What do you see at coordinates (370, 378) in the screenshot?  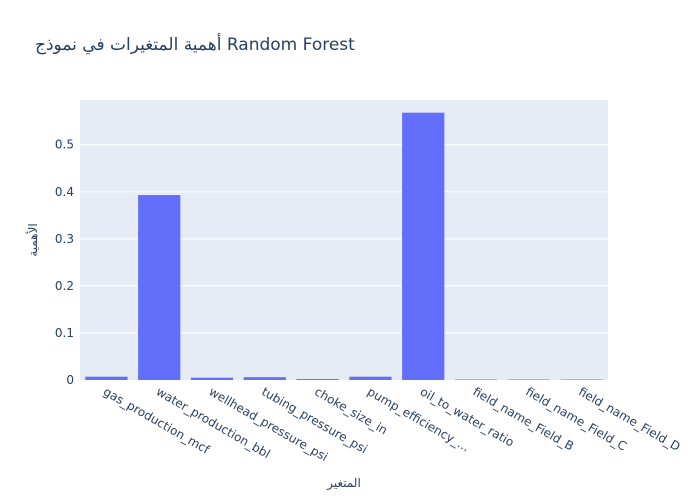 I see `bar-pump-efficiency` at bounding box center [370, 378].